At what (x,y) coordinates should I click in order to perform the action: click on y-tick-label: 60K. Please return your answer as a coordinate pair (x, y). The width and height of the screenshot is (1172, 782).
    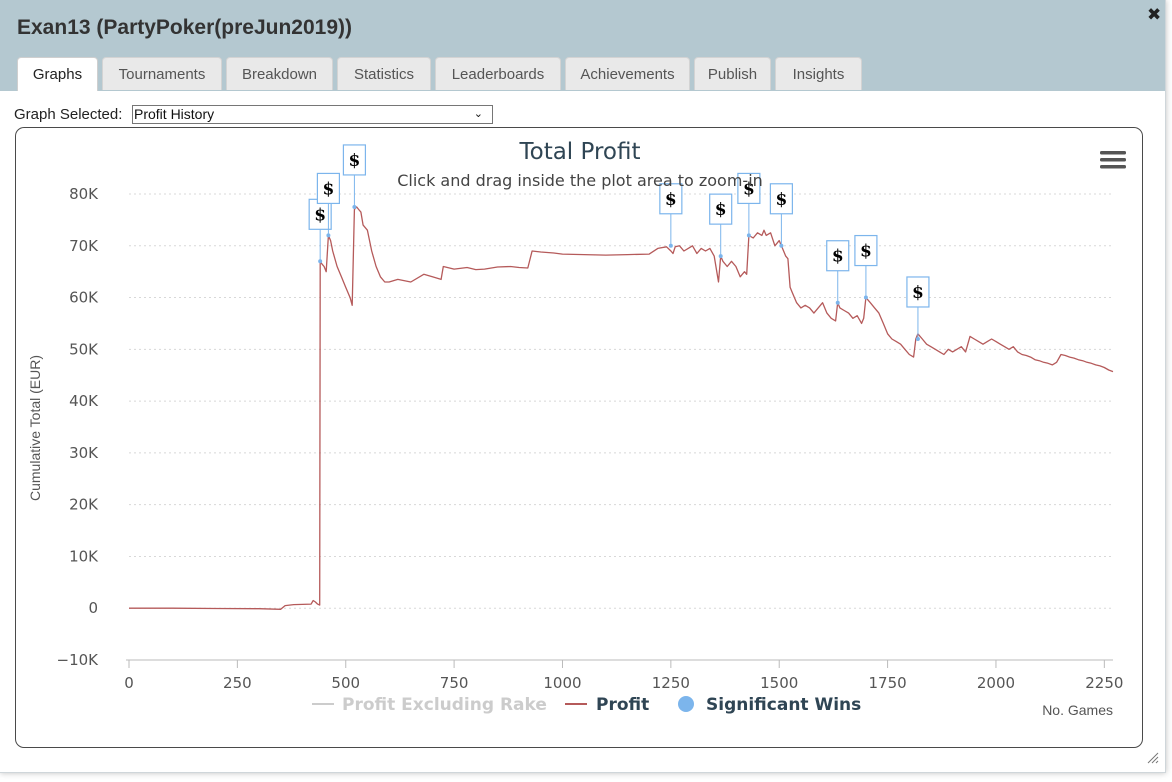
    Looking at the image, I should click on (84, 298).